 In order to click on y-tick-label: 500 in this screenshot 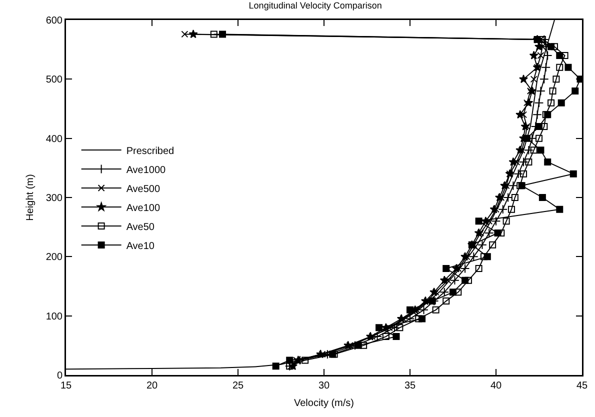, I will do `click(54, 80)`.